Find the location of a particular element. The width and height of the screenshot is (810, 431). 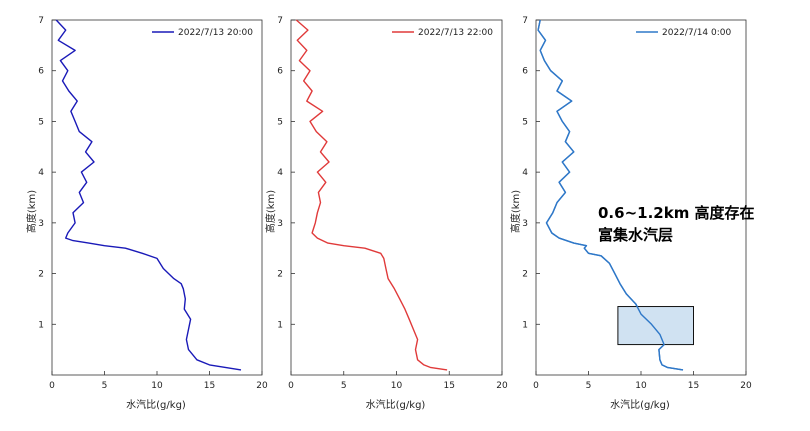

annotation-text-line2: 富集水汽层 is located at coordinates (635, 235).